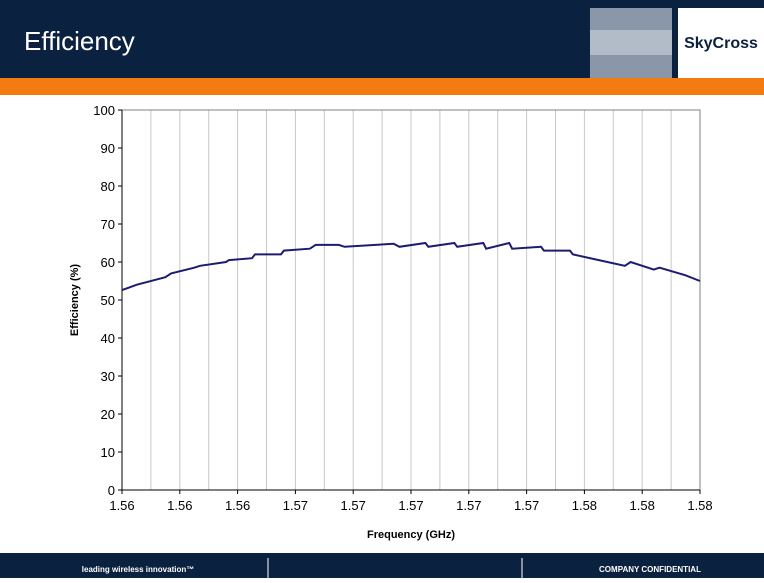  What do you see at coordinates (108, 338) in the screenshot?
I see `y-tick-label: 40` at bounding box center [108, 338].